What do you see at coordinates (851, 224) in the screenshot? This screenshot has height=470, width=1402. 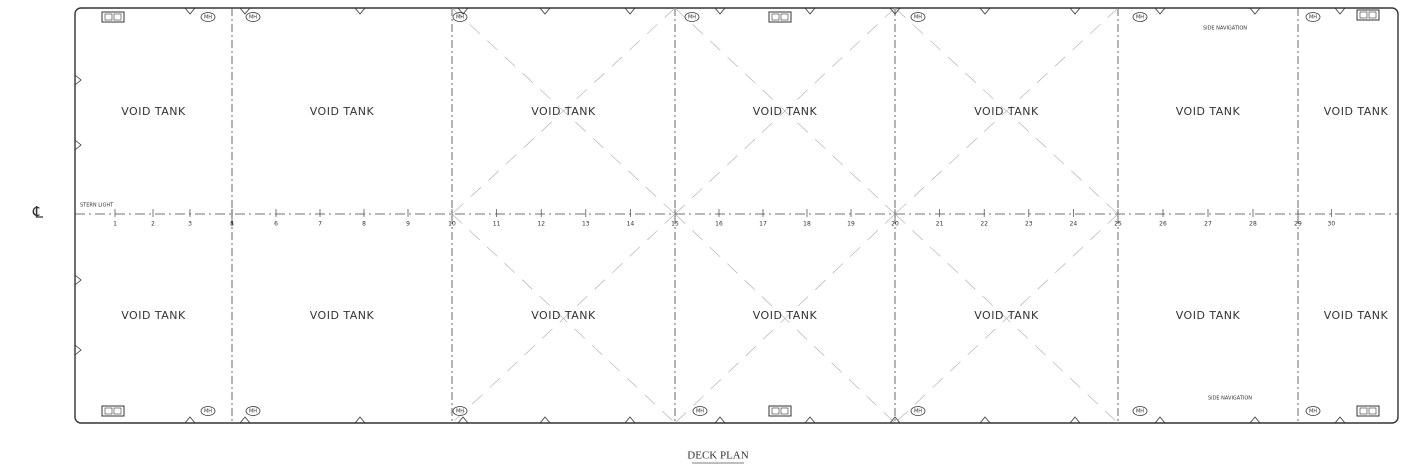 I see `frame-number: 19` at bounding box center [851, 224].